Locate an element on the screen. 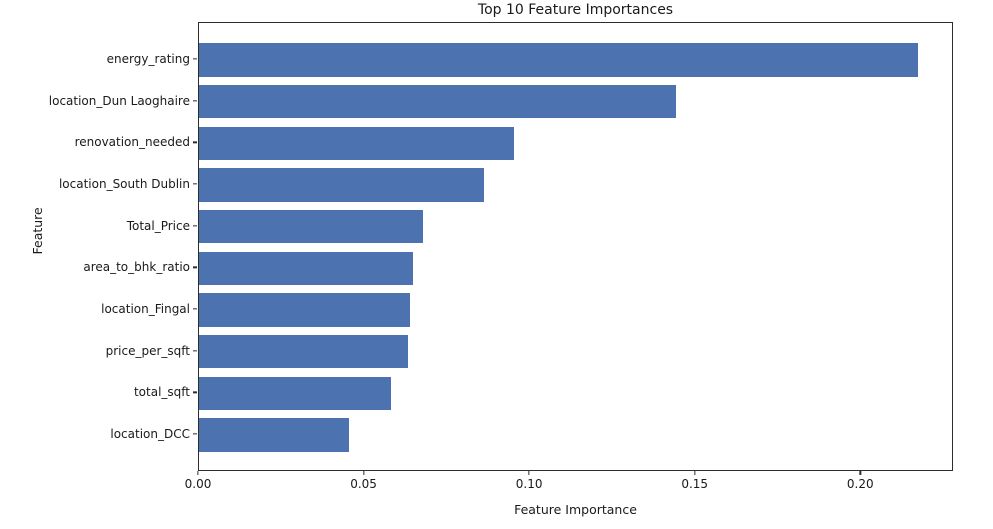 Image resolution: width=993 pixels, height=529 pixels. y-tick-label: location_Fingal is located at coordinates (145, 308).